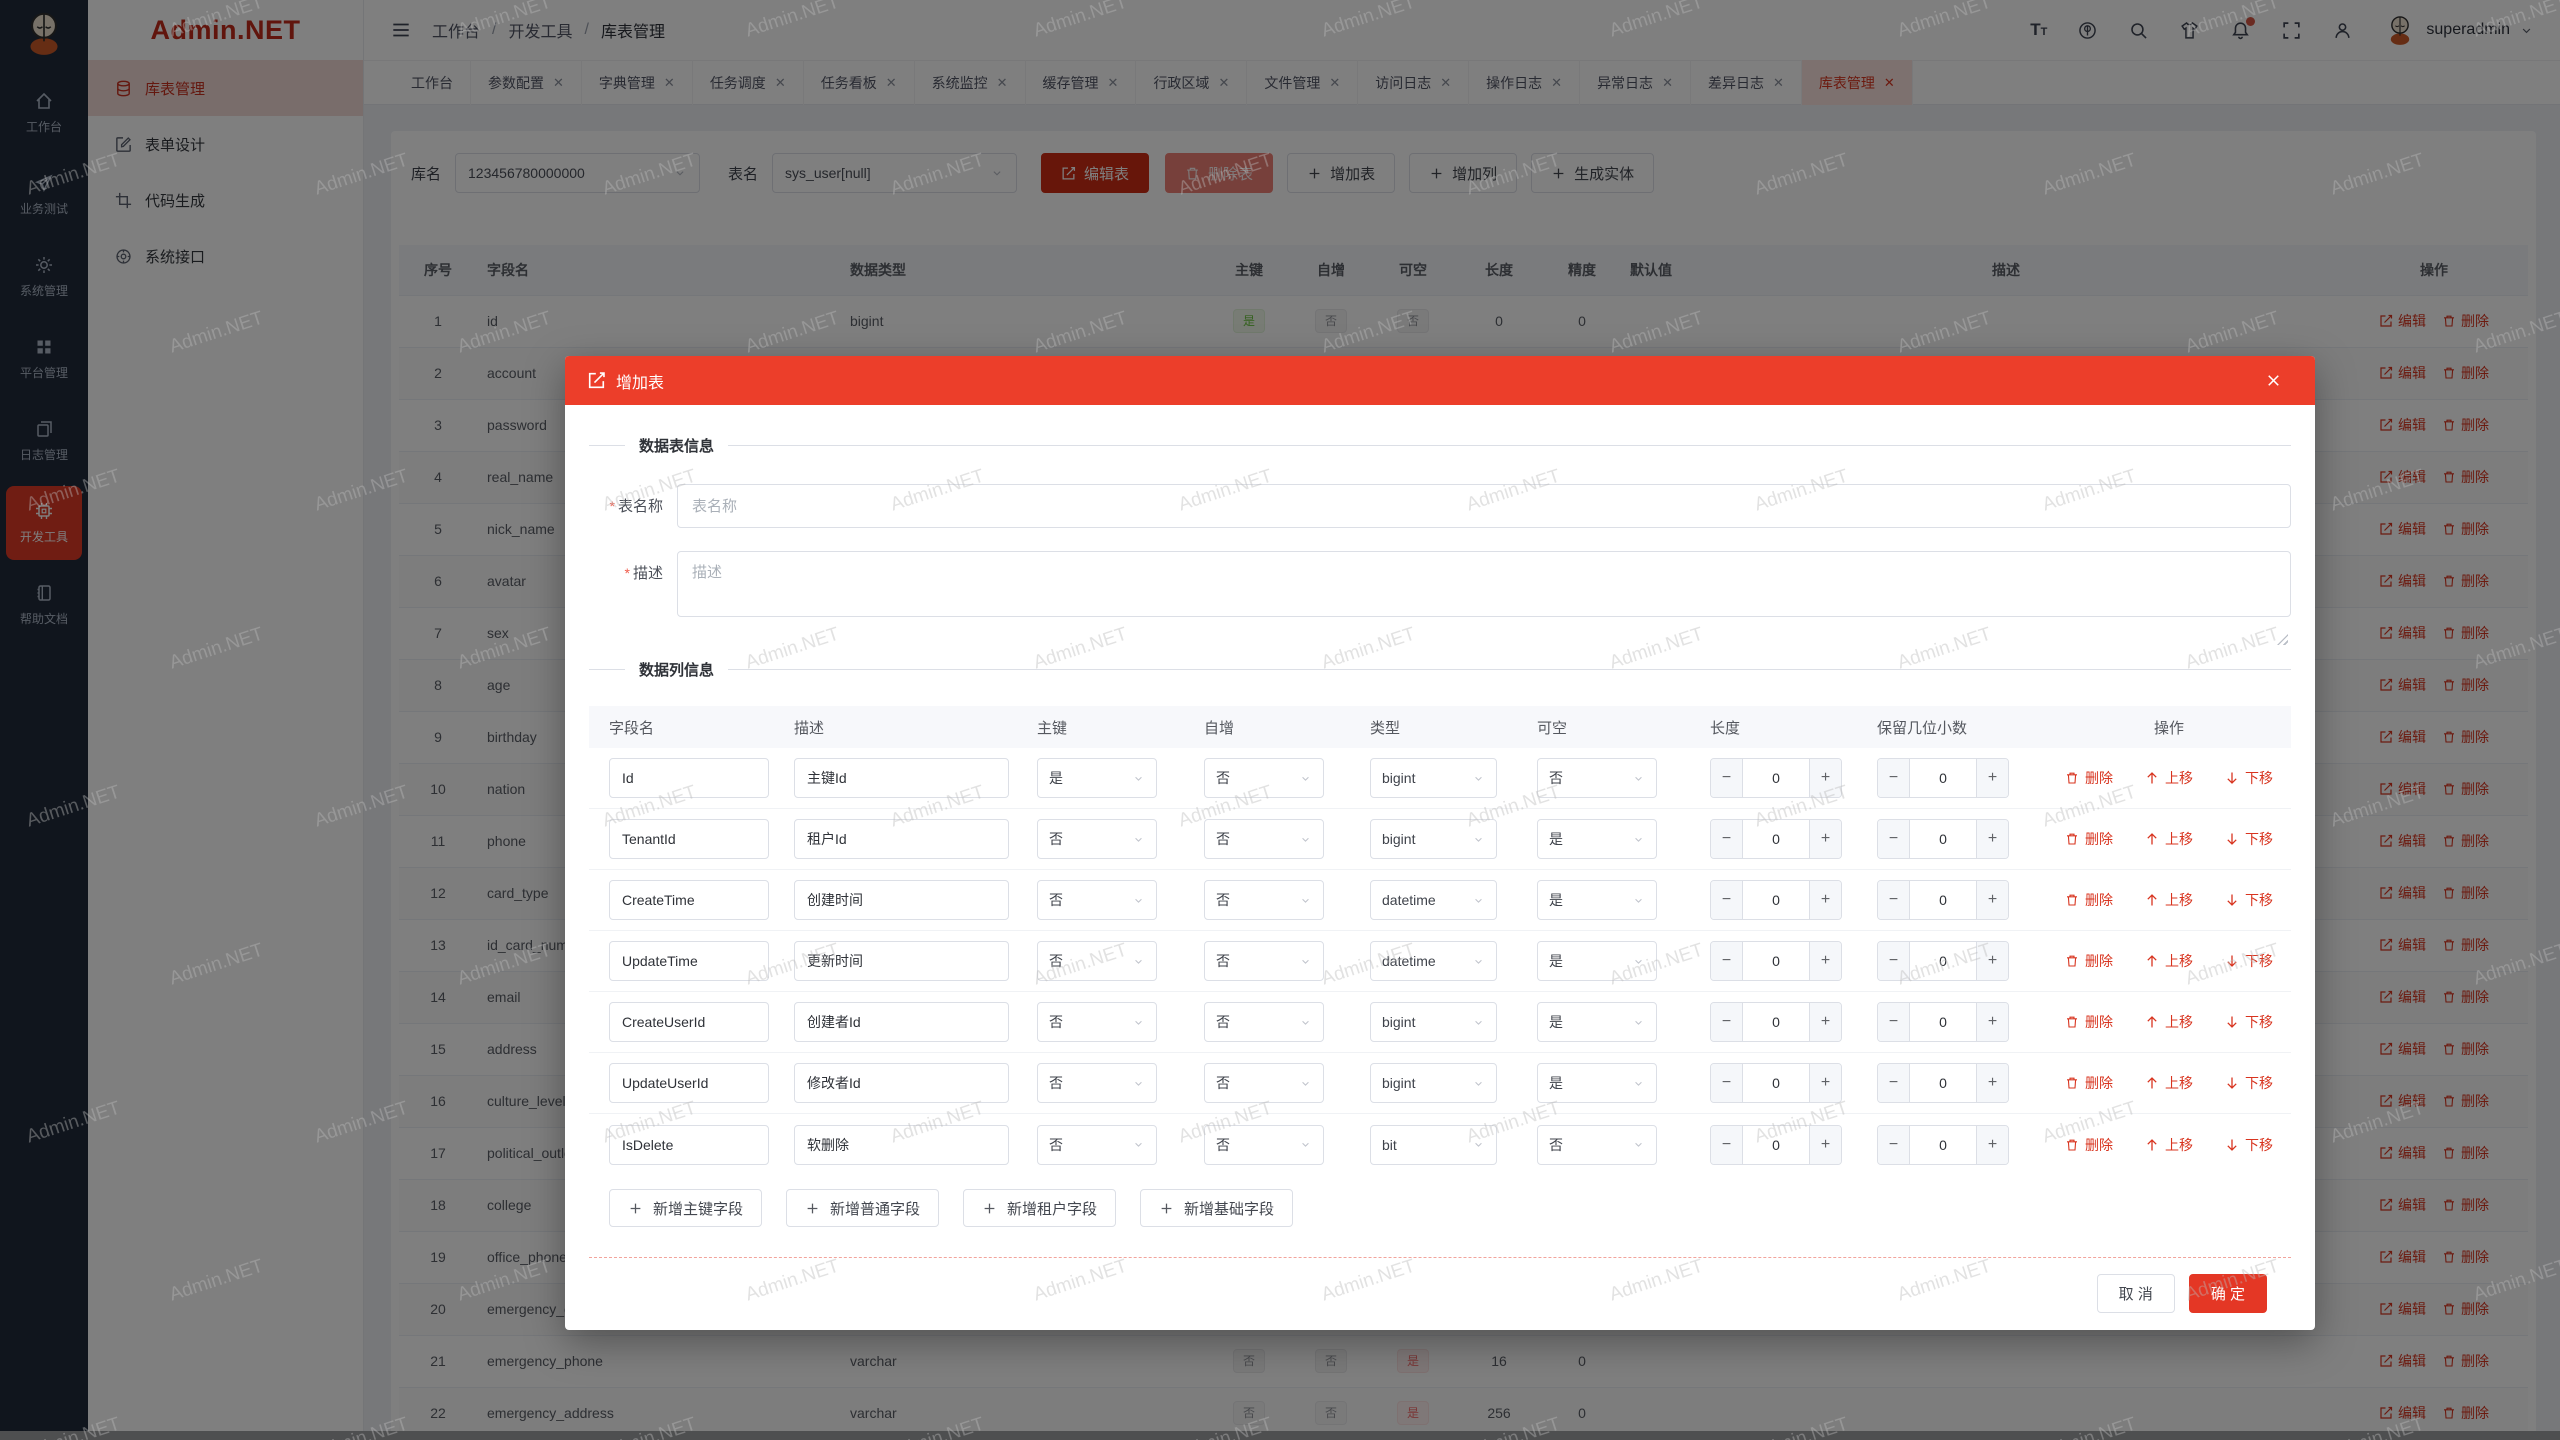  What do you see at coordinates (863, 1208) in the screenshot?
I see `add-normal-field-button: 新增普通字段` at bounding box center [863, 1208].